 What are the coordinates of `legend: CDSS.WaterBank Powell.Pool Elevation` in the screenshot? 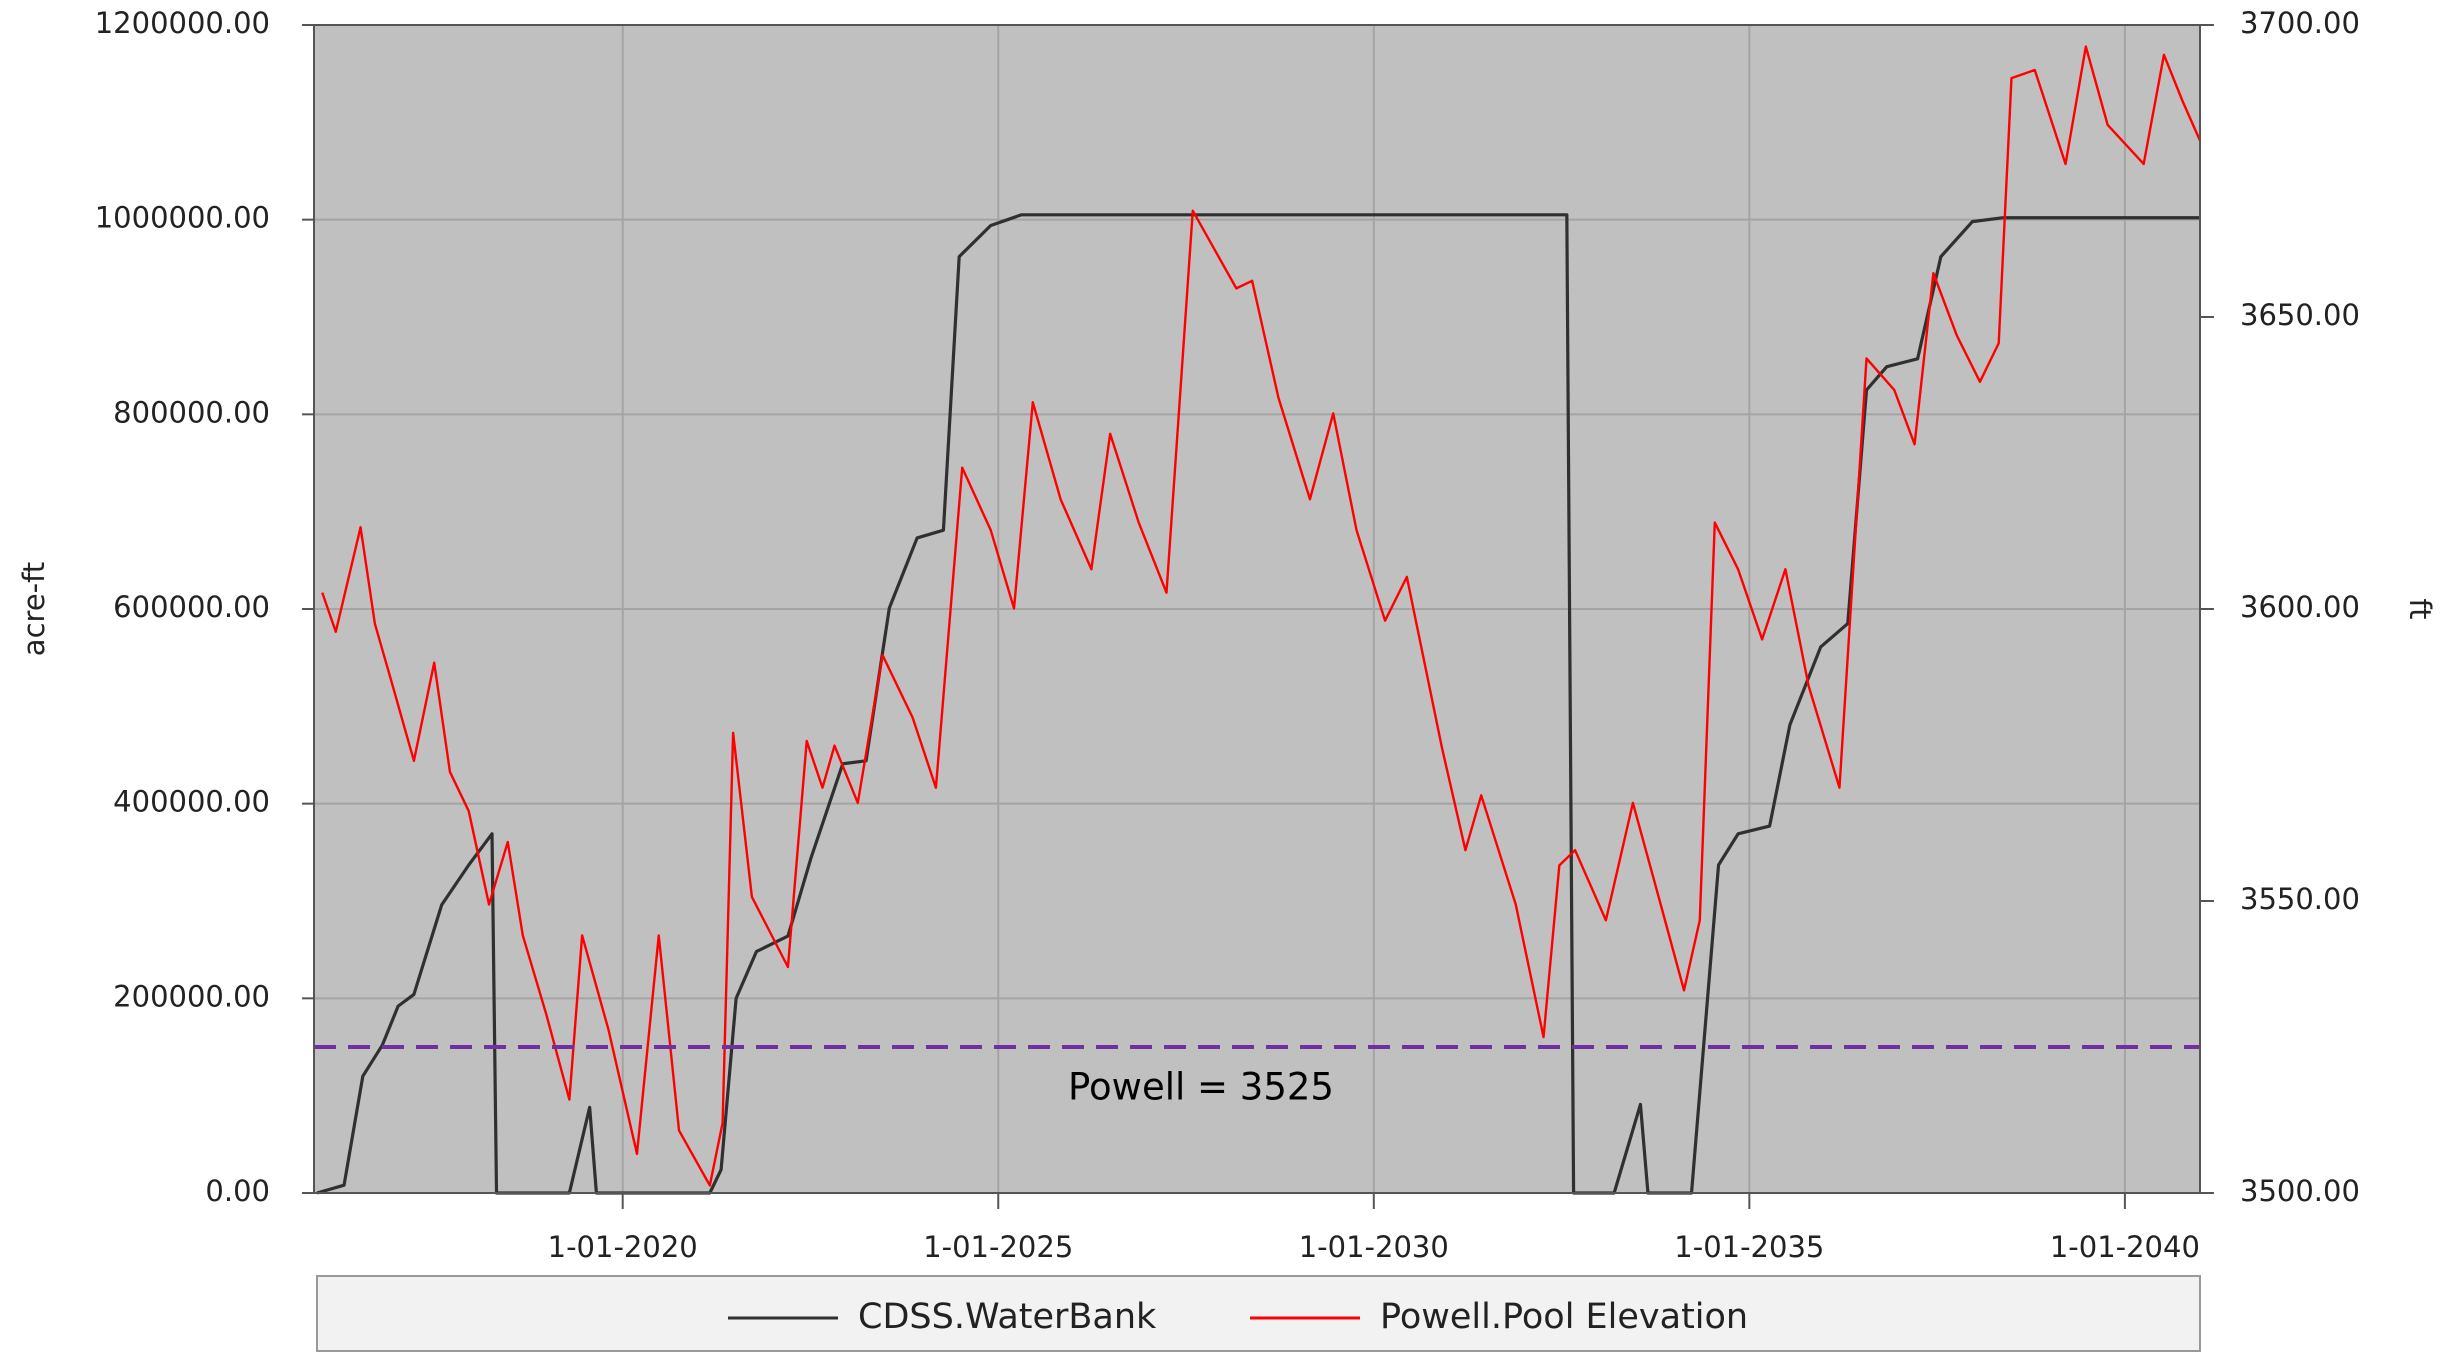 It's located at (1238, 1317).